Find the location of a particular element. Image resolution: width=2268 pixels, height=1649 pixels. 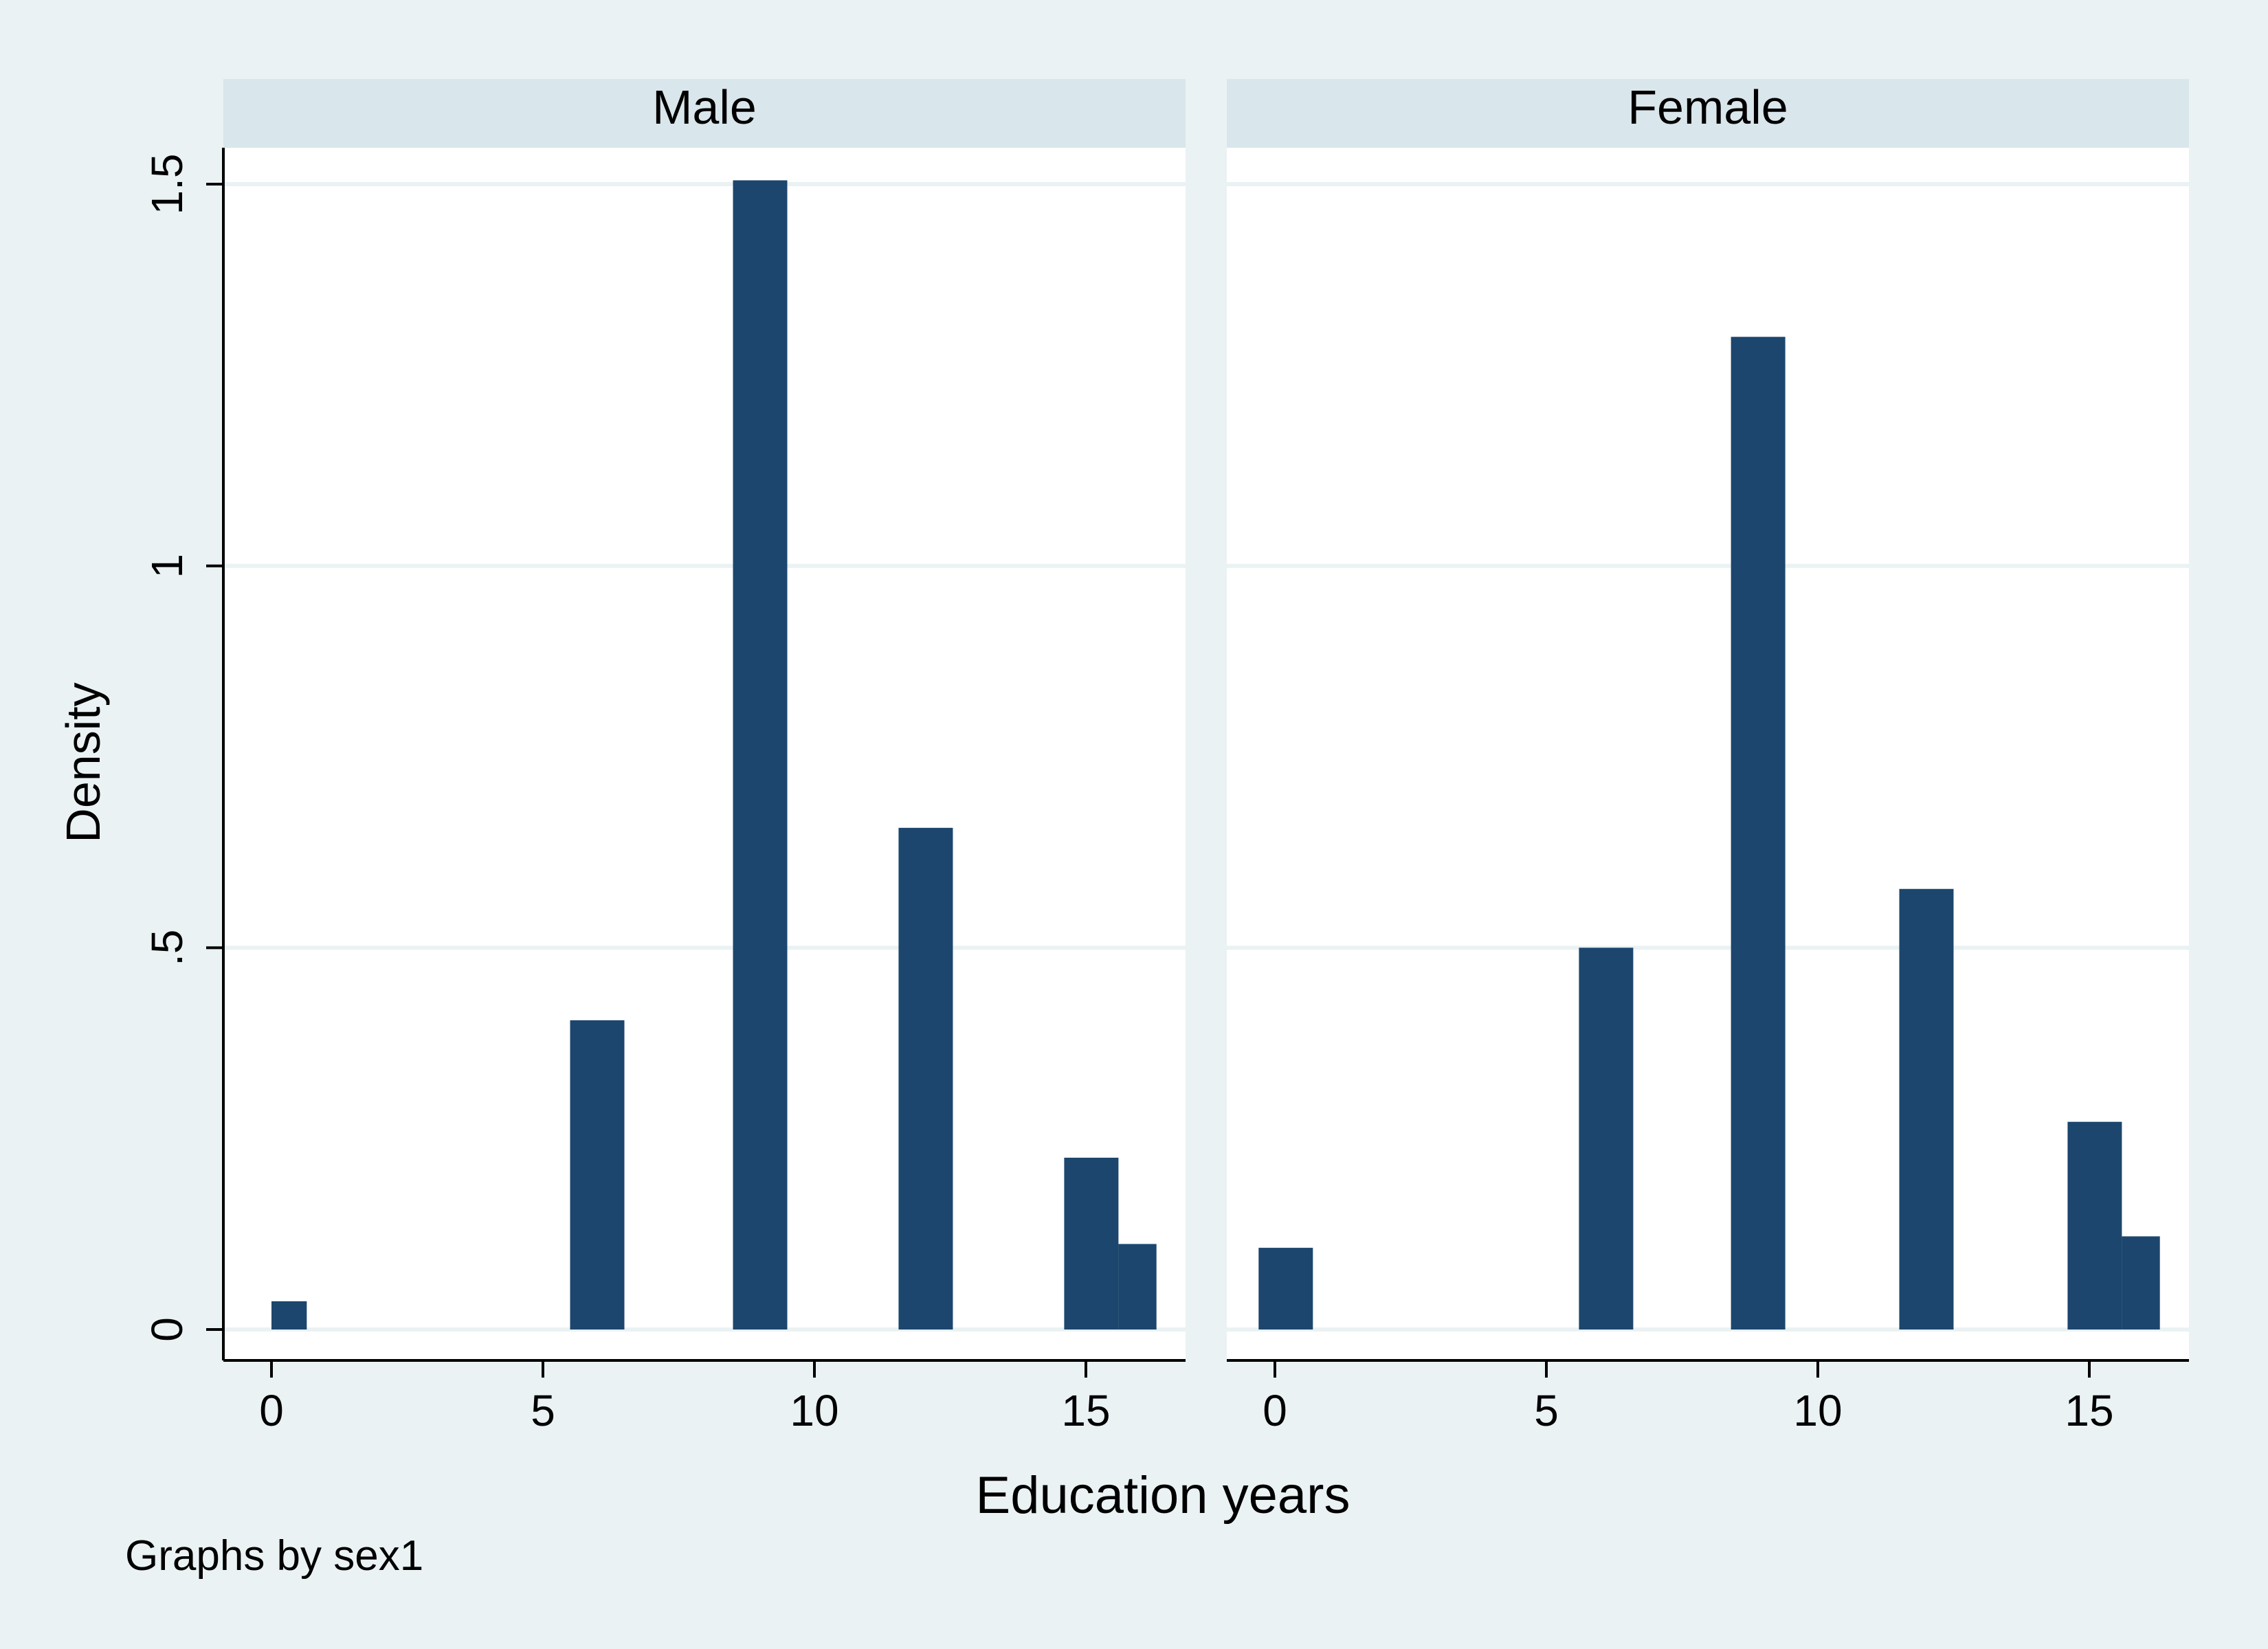

panel-female-header is located at coordinates (1708, 113).